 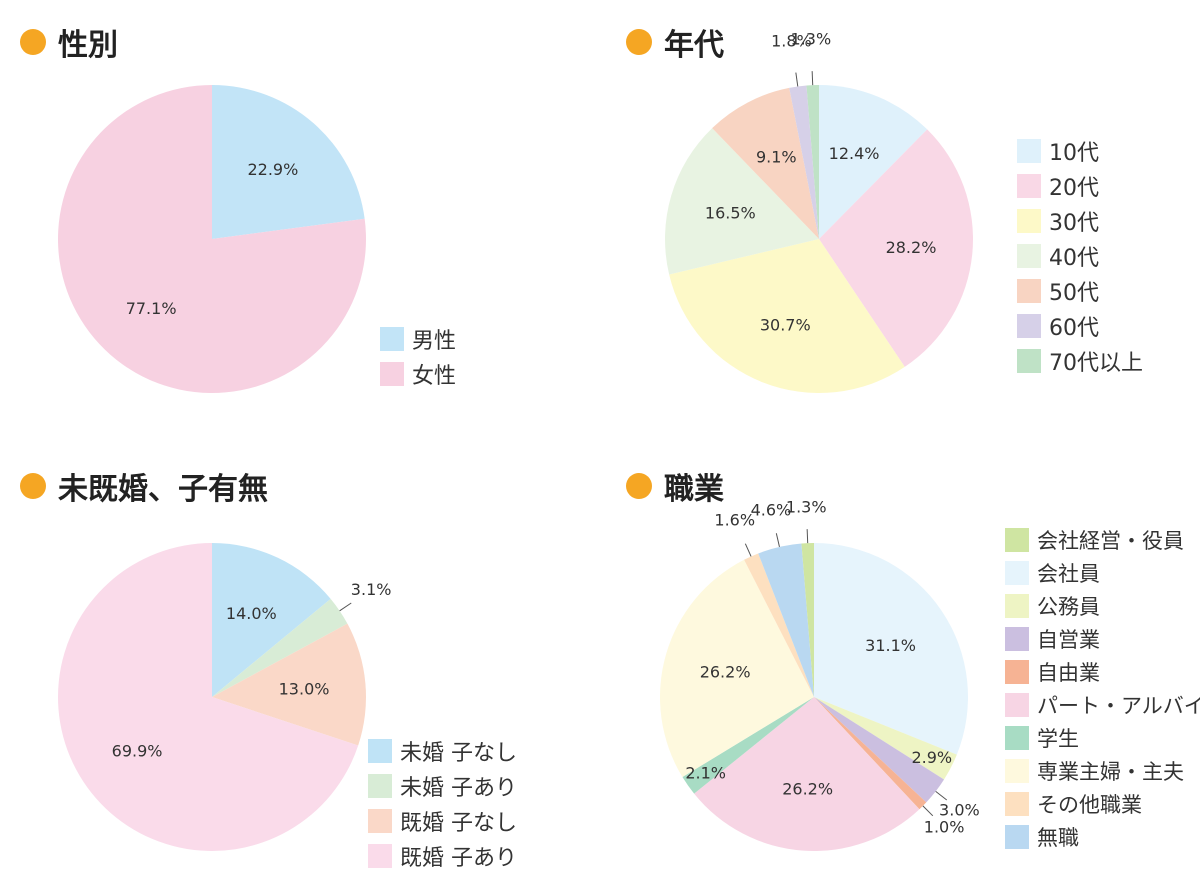 What do you see at coordinates (725, 671) in the screenshot?
I see `slice-label: 26.2%` at bounding box center [725, 671].